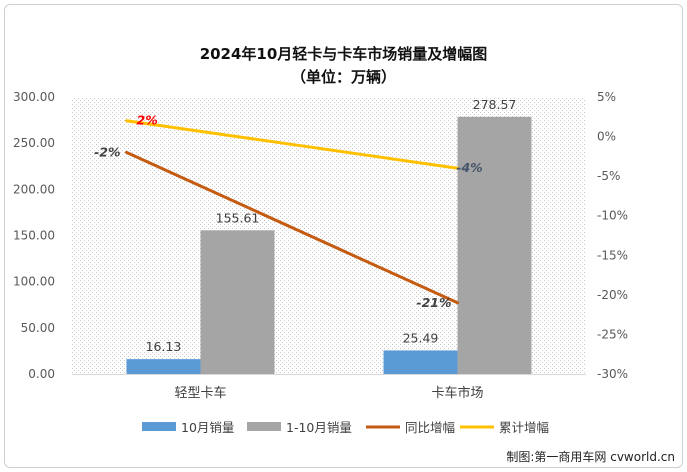  I want to click on y2-axis-tick-label: 0%, so click(606, 137).